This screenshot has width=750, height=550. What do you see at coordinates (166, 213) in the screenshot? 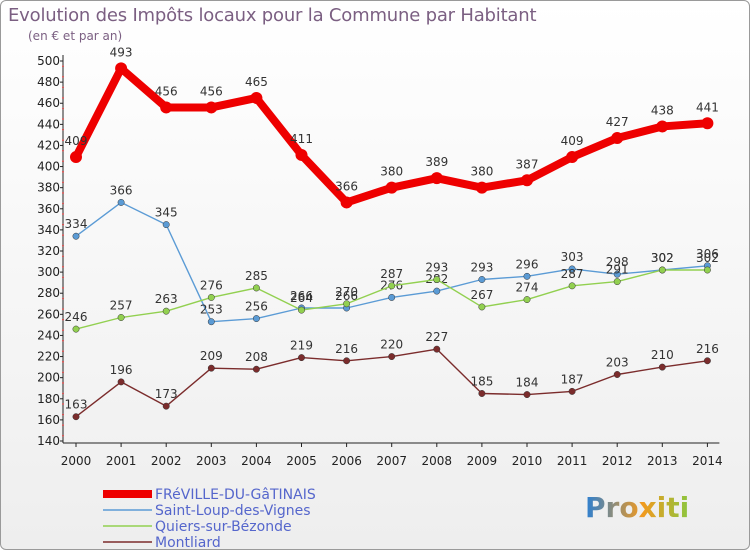
I see `data-label: 345` at bounding box center [166, 213].